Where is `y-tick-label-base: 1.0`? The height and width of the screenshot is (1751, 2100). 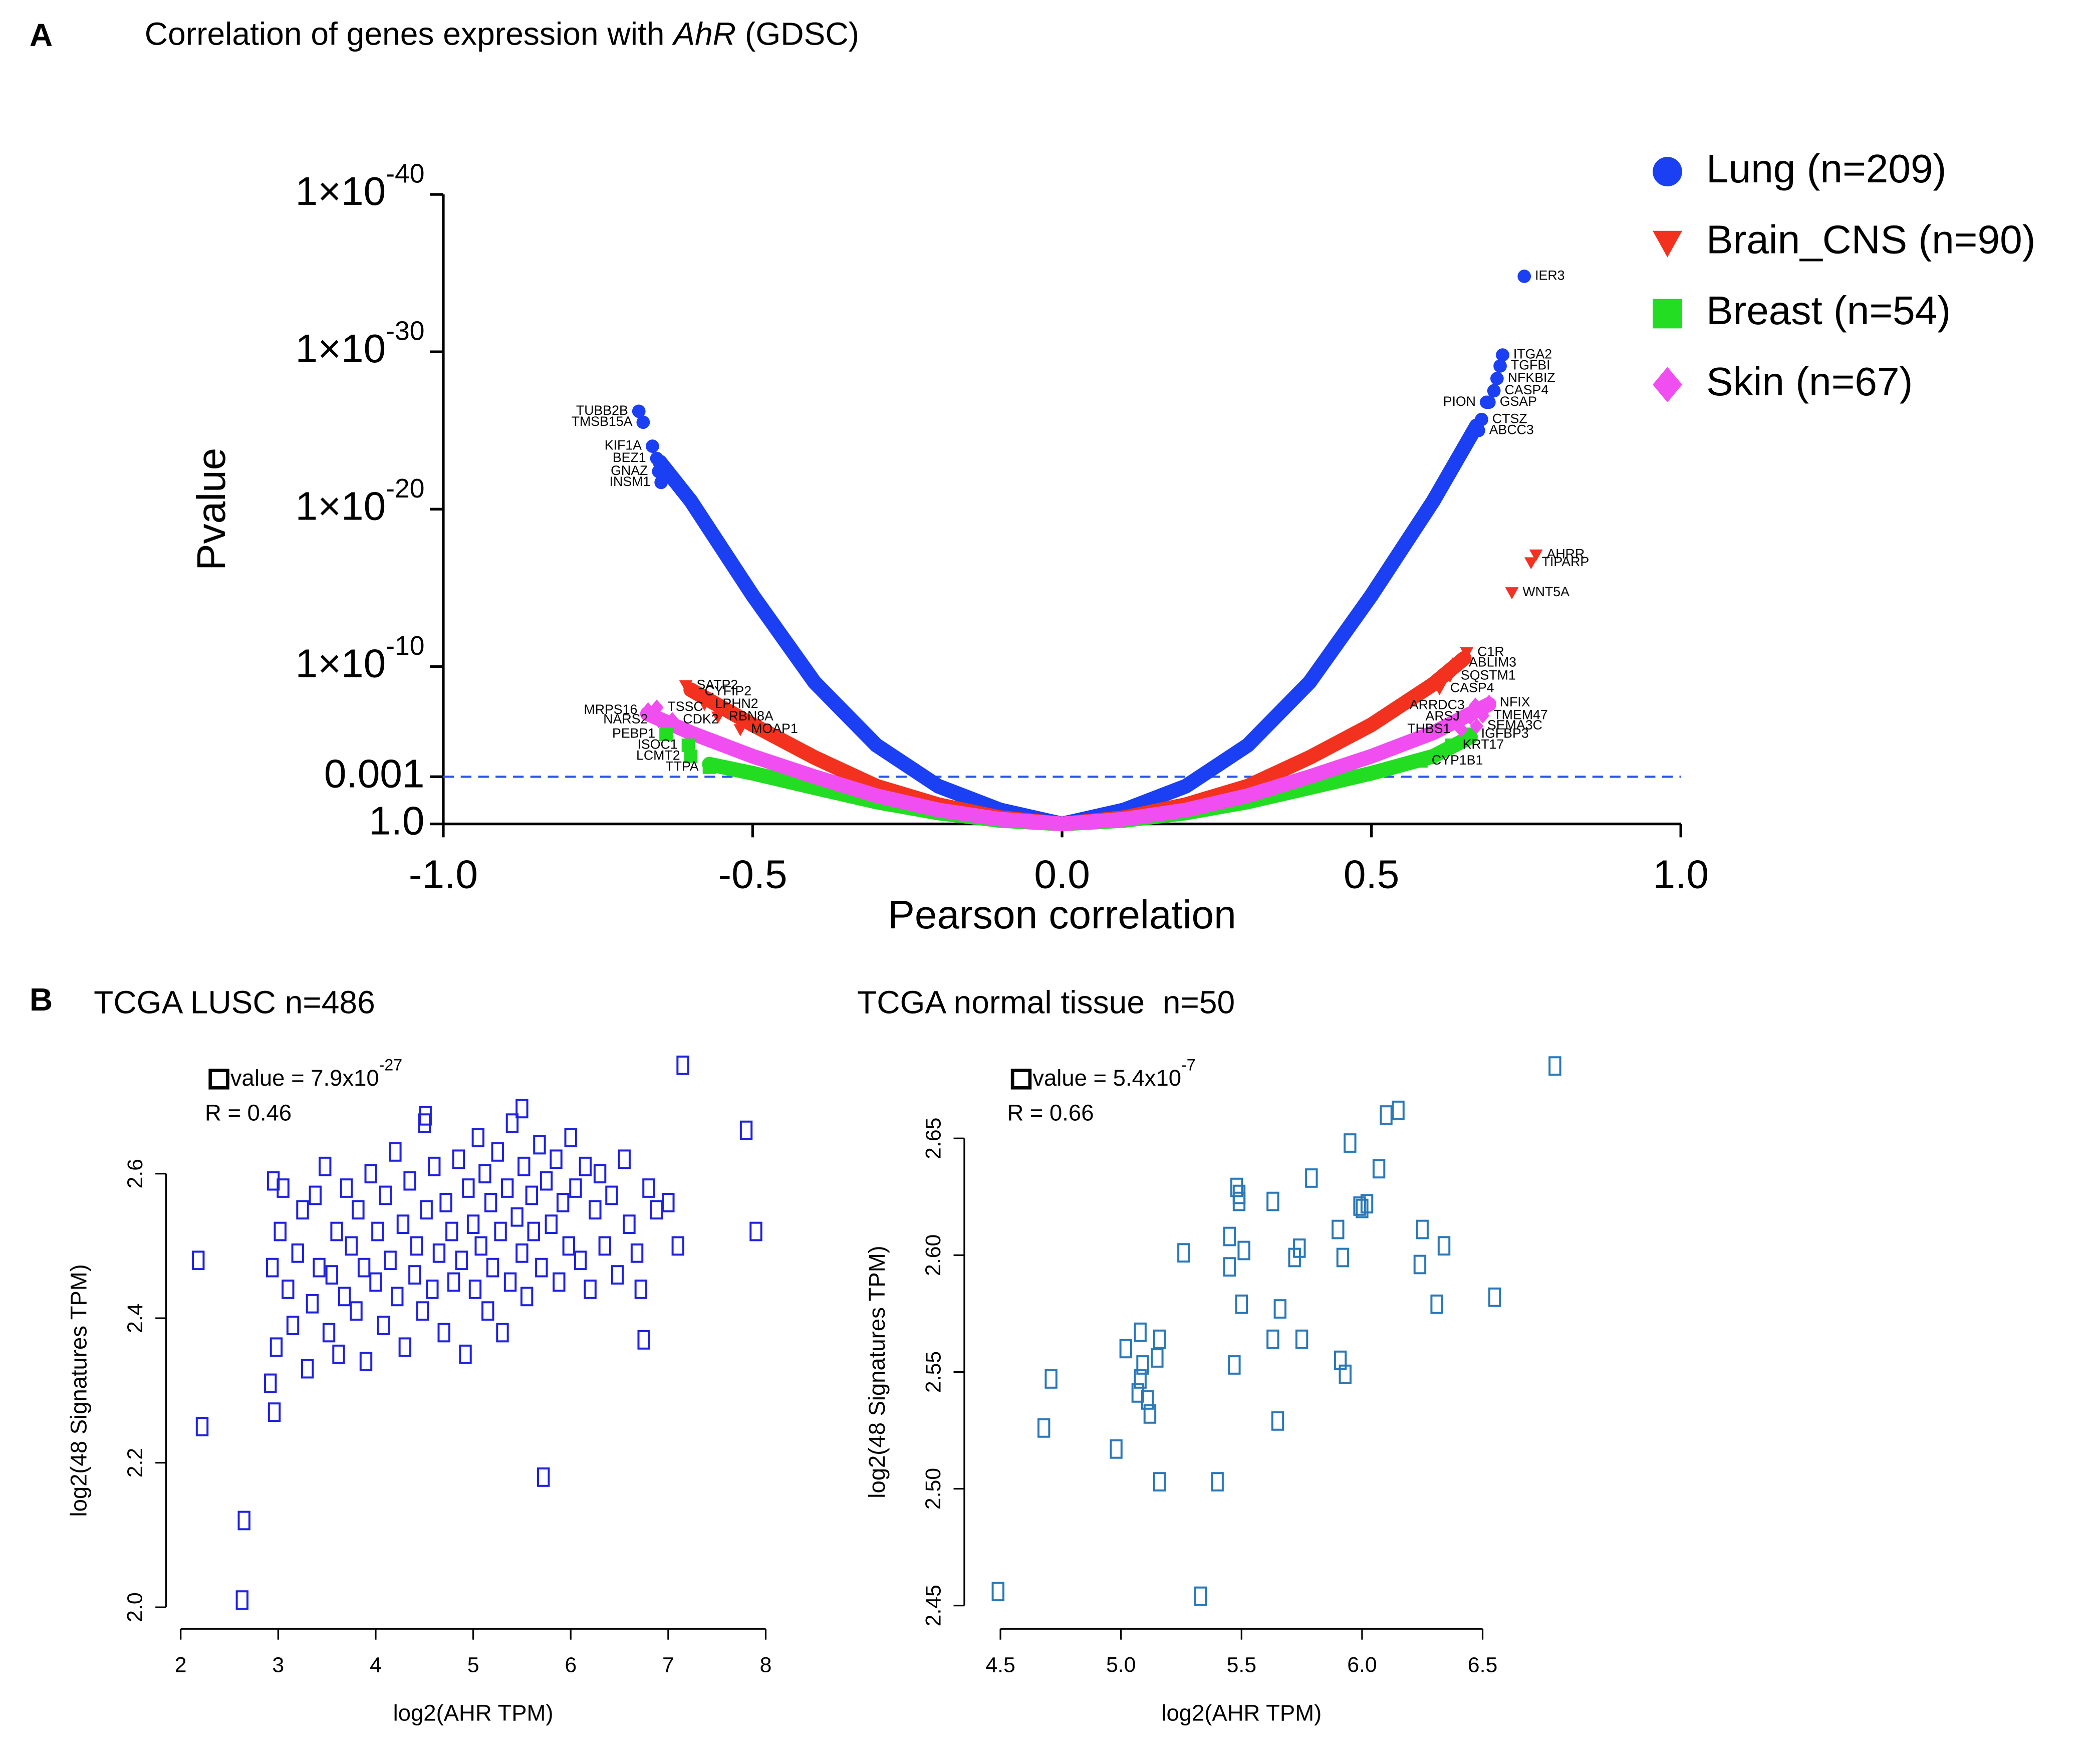
y-tick-label-base: 1.0 is located at coordinates (397, 820).